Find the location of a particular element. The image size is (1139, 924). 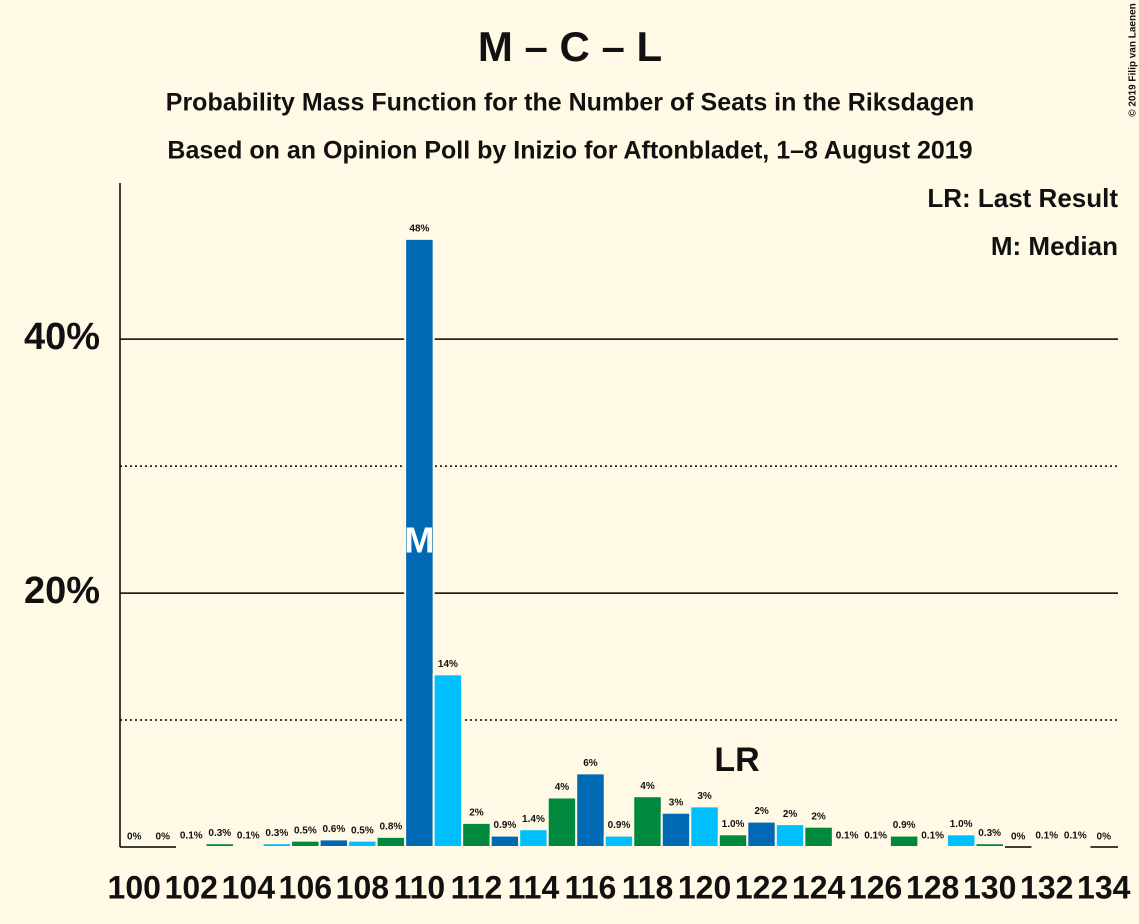

value-label: 0.8% is located at coordinates (390, 826).